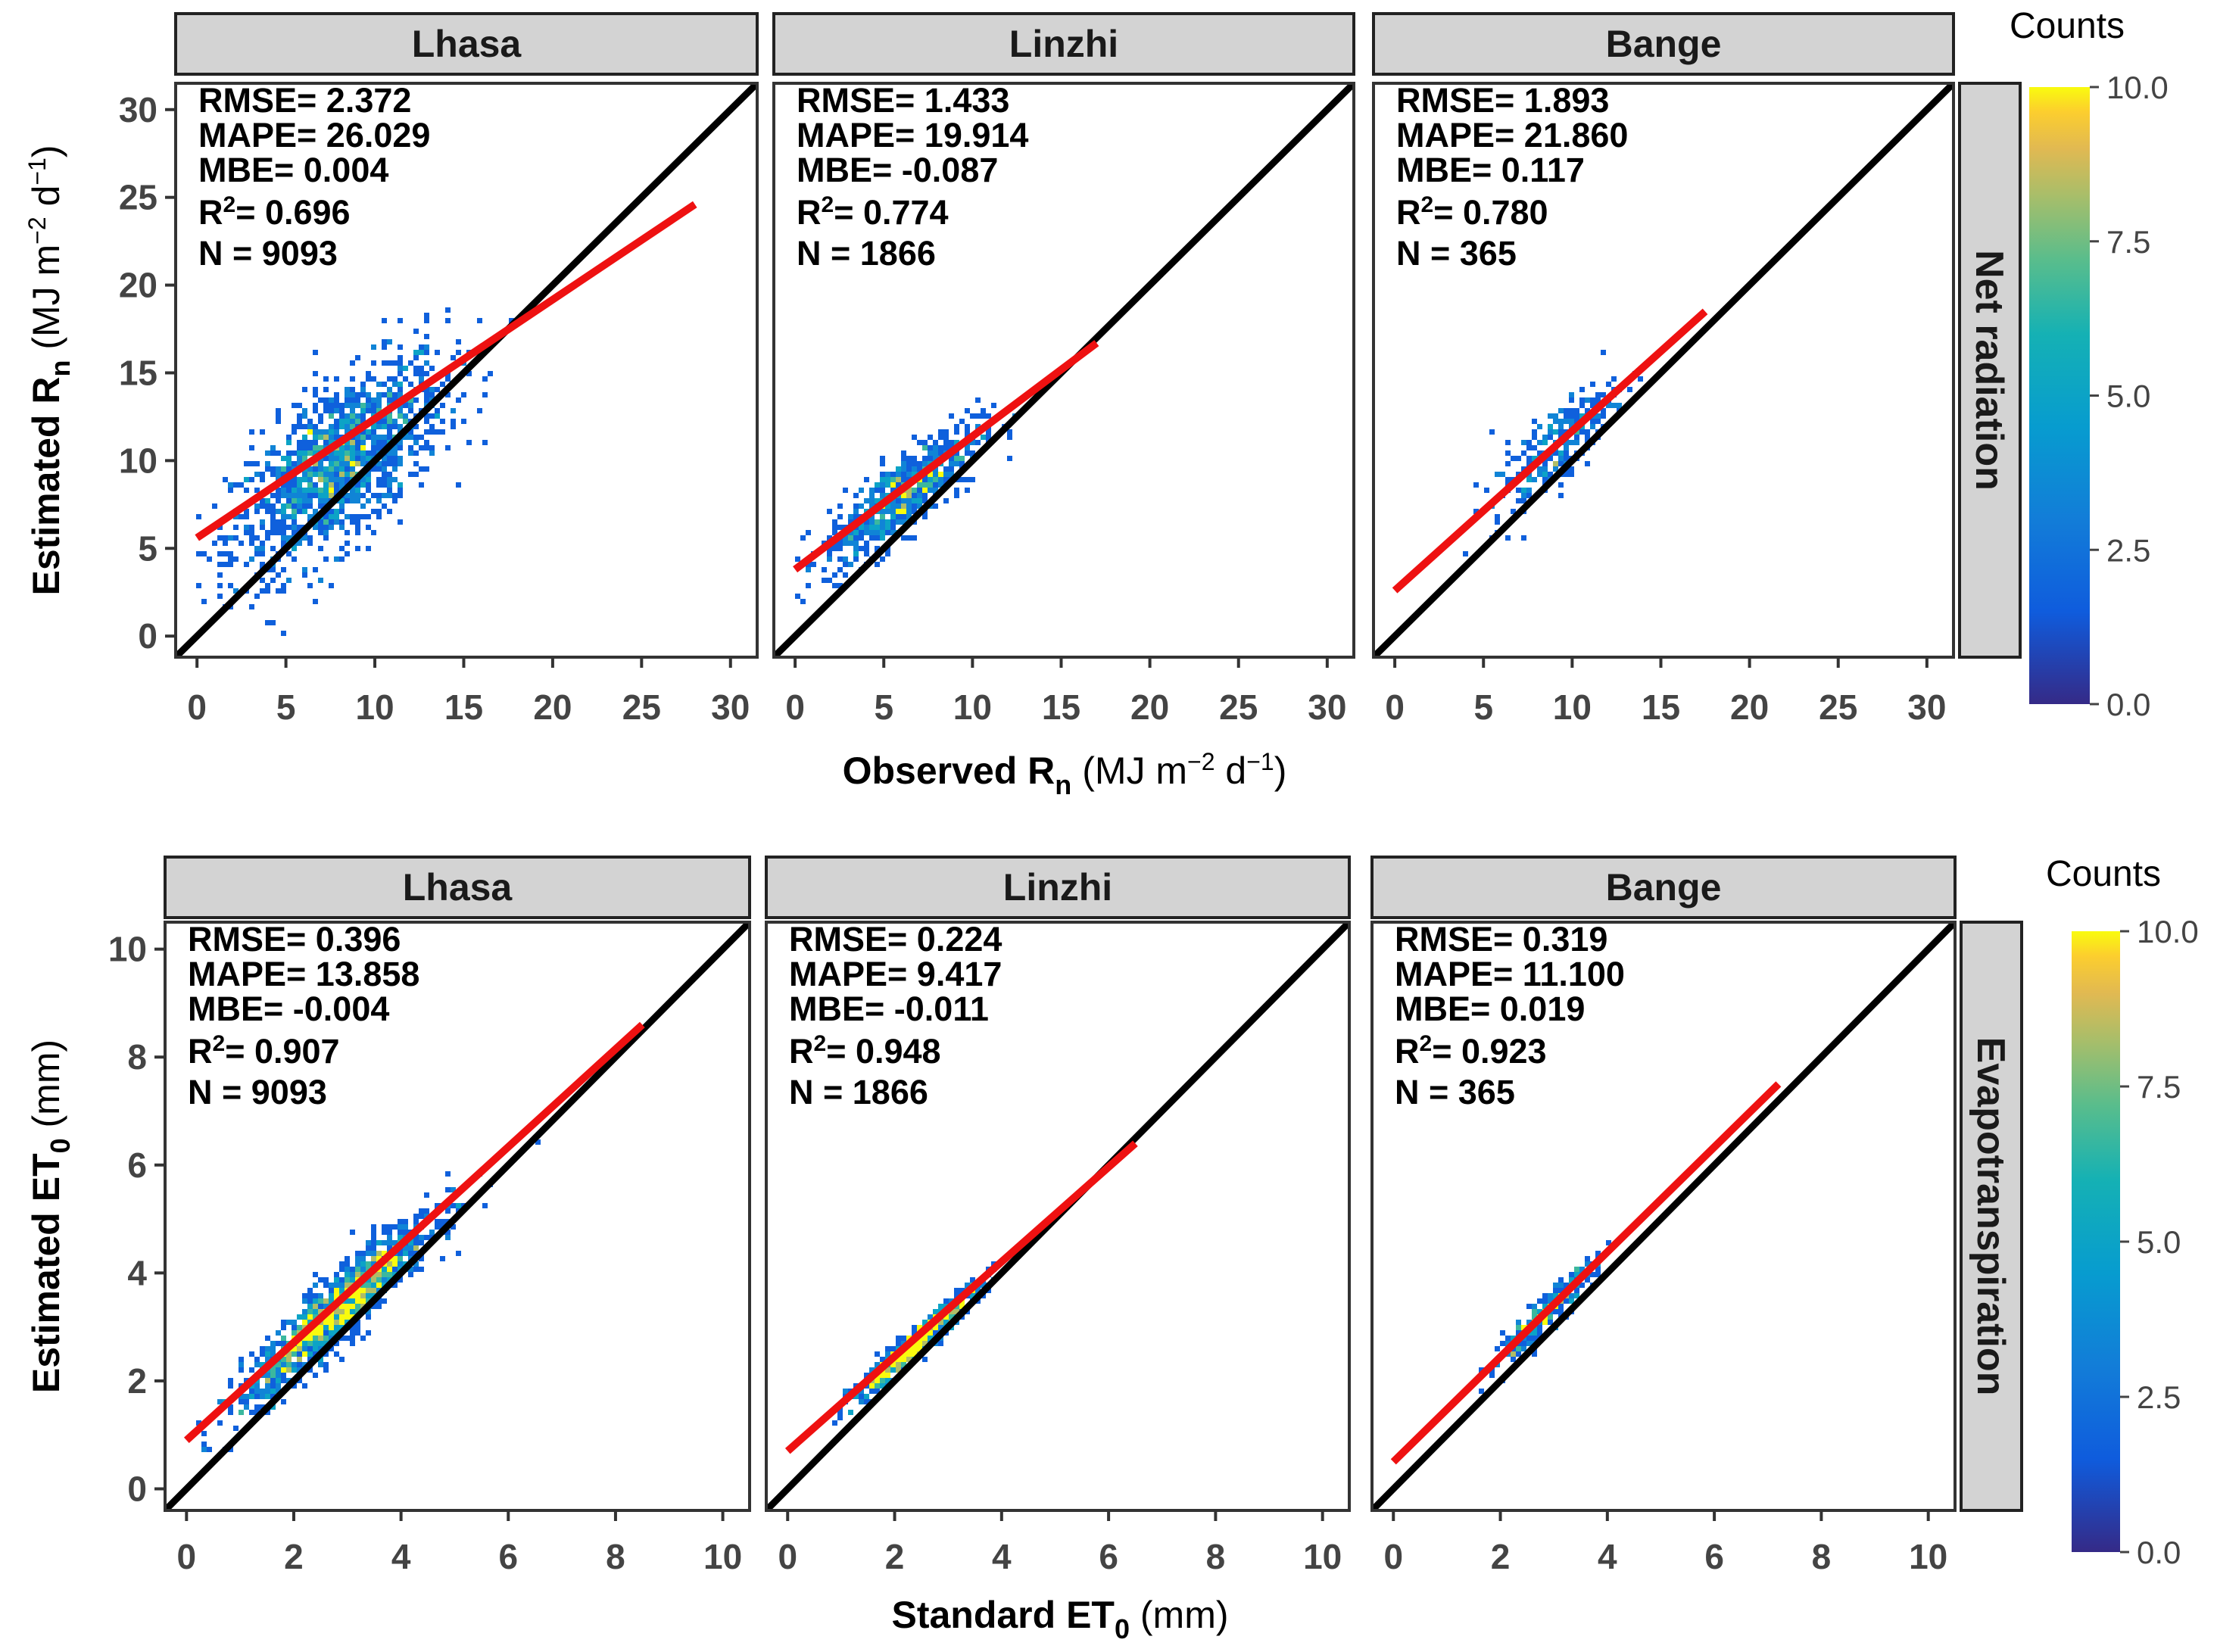 The image size is (2217, 1652). Describe the element at coordinates (865, 1051) in the screenshot. I see `r2-label: R2= 0.948` at that location.